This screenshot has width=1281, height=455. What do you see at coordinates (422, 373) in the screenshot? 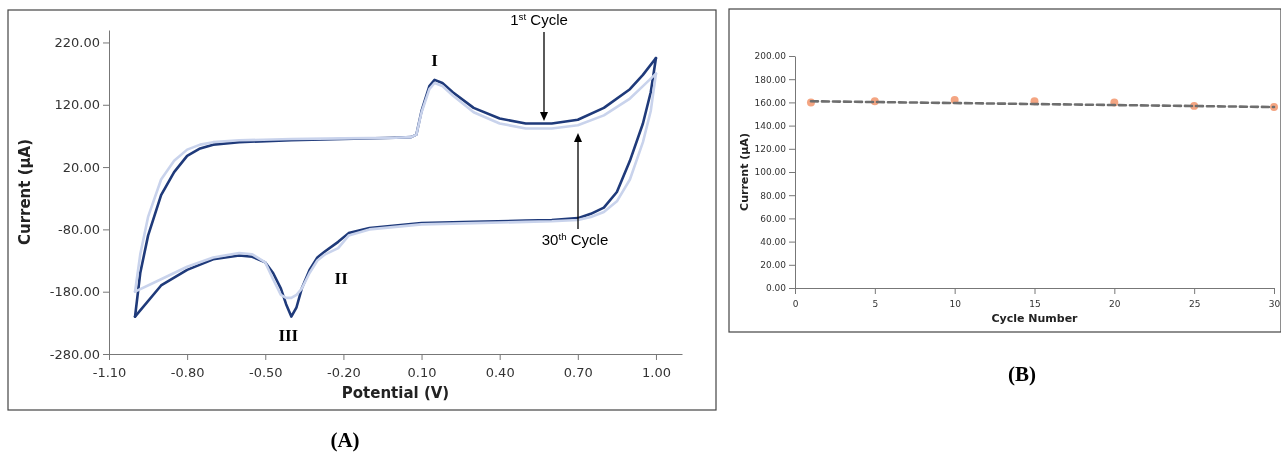
I see `x-tick-label: 0.10` at bounding box center [422, 373].